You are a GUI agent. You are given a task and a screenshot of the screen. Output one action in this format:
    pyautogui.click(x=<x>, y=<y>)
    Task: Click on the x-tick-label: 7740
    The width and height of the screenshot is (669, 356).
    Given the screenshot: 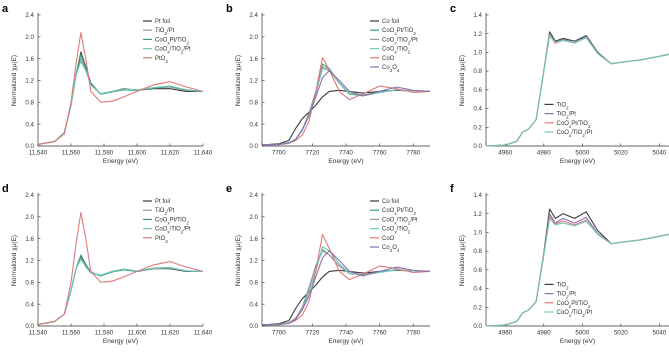 What is the action you would take?
    pyautogui.click(x=346, y=333)
    